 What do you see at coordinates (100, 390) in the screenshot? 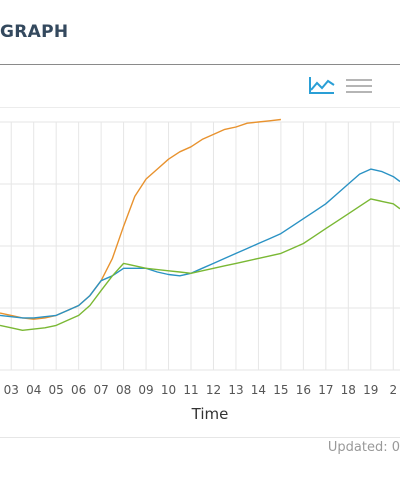
I see `x-tick-label: 07` at bounding box center [100, 390].